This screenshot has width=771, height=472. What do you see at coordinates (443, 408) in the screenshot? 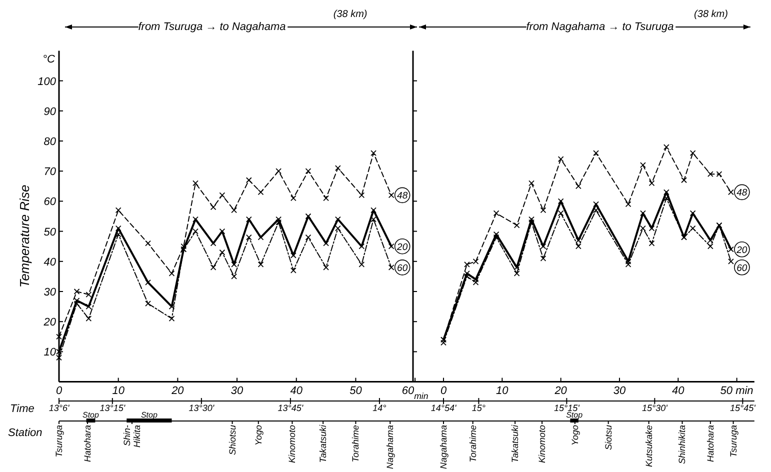
I see `text: 14°54'` at bounding box center [443, 408].